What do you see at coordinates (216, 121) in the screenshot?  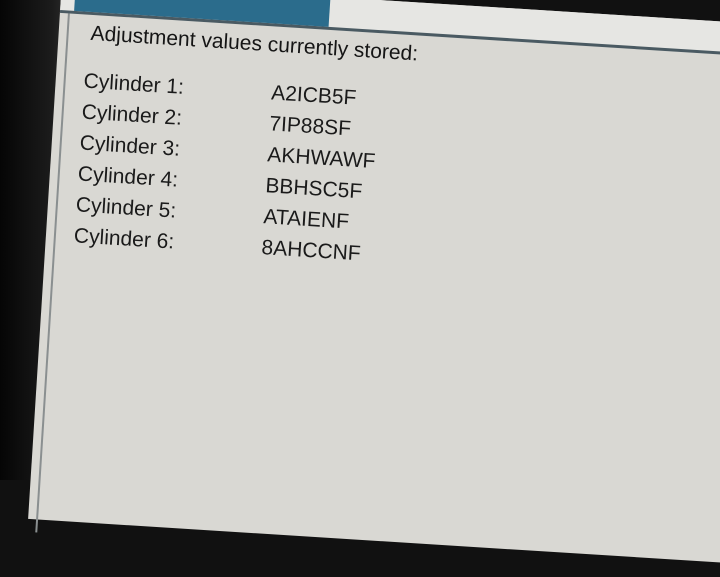 I see `cylinder-row-2: Cylinder 2: 7IP88SF` at bounding box center [216, 121].